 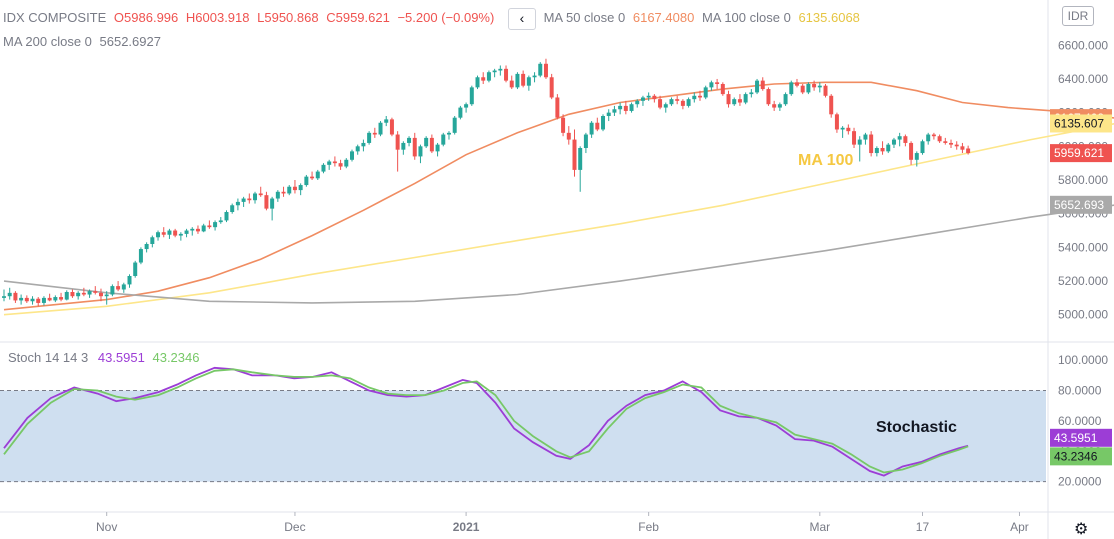 What do you see at coordinates (1083, 360) in the screenshot?
I see `stoch-tick-label: 100.0000` at bounding box center [1083, 360].